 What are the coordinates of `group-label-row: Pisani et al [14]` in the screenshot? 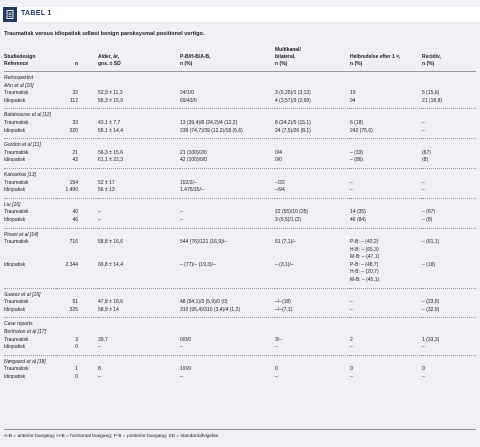 It's located at (240, 233).